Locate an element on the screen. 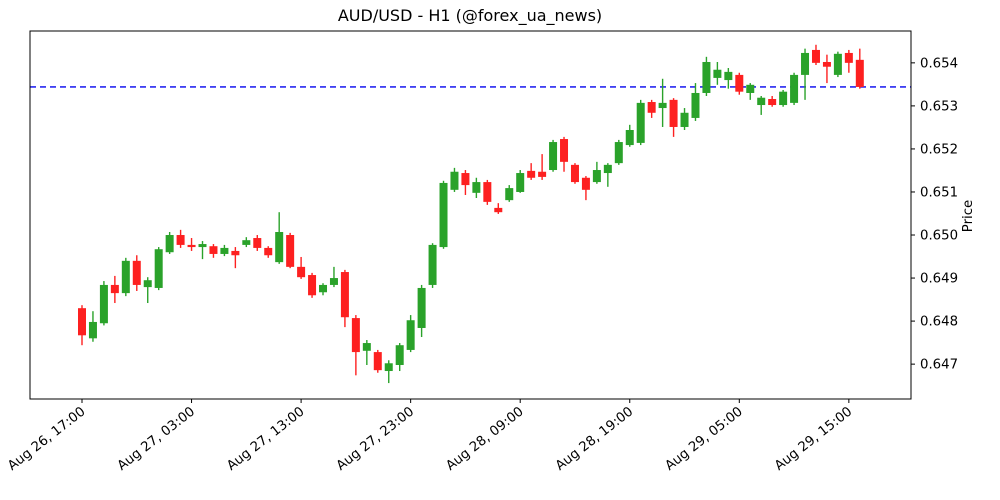 The image size is (1000, 500). y-tick-label: 0.652 is located at coordinates (939, 150).